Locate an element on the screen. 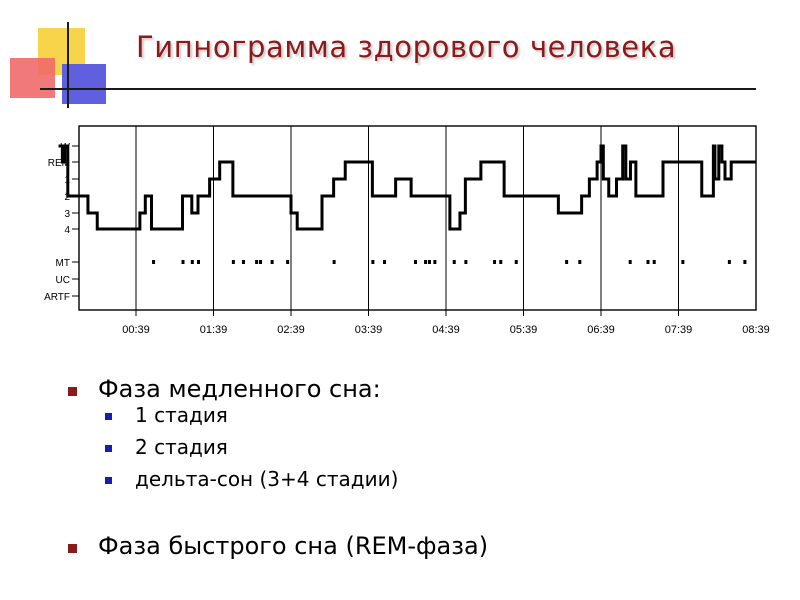 This screenshot has width=800, height=600. bullet-stage2: 2 стадия is located at coordinates (251, 451).